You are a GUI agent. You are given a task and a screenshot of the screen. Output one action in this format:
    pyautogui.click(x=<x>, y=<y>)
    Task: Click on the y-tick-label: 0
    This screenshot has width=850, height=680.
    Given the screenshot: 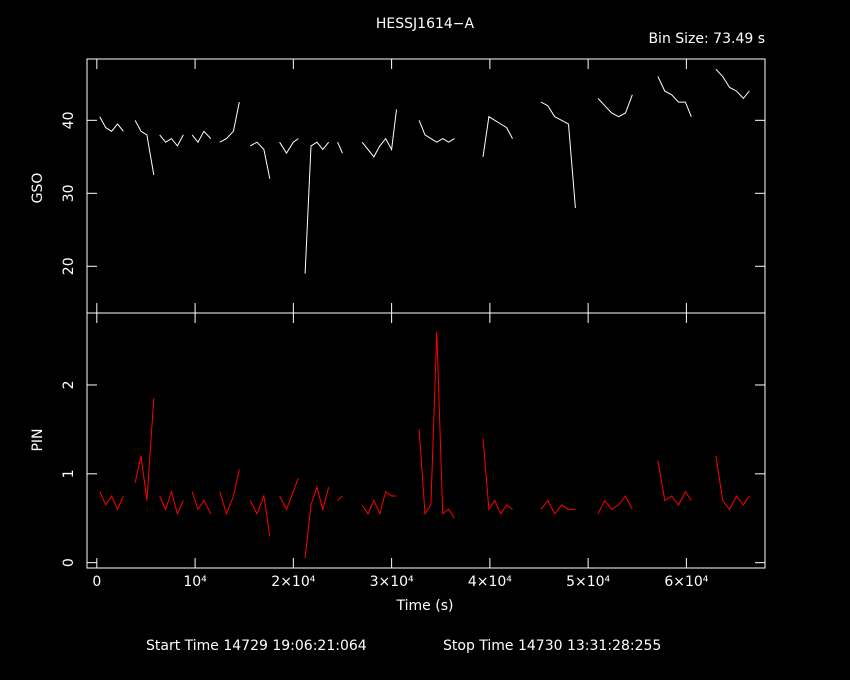 What is the action you would take?
    pyautogui.click(x=69, y=562)
    